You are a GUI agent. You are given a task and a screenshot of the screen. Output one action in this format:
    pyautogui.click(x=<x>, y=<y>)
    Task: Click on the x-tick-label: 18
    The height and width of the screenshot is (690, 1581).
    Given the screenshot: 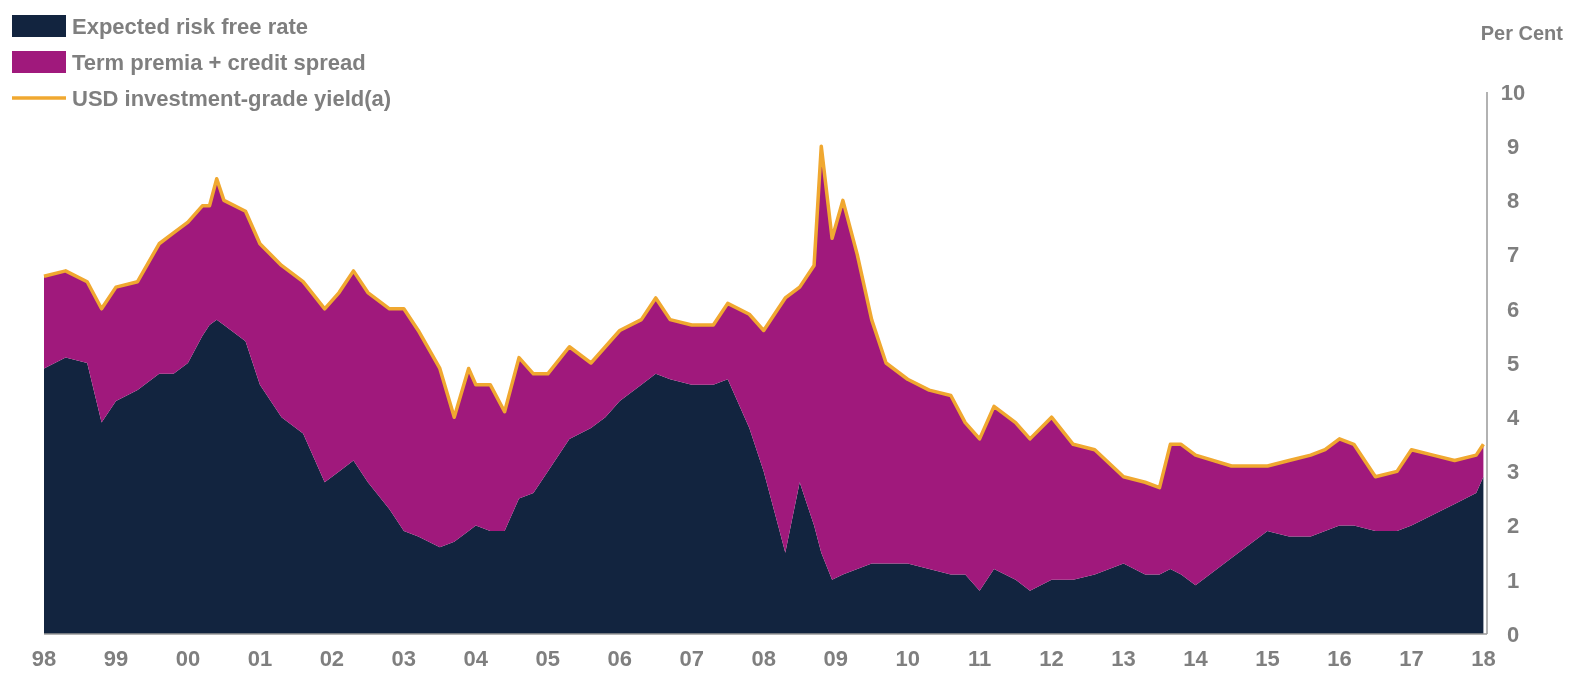 What is the action you would take?
    pyautogui.click(x=1483, y=658)
    